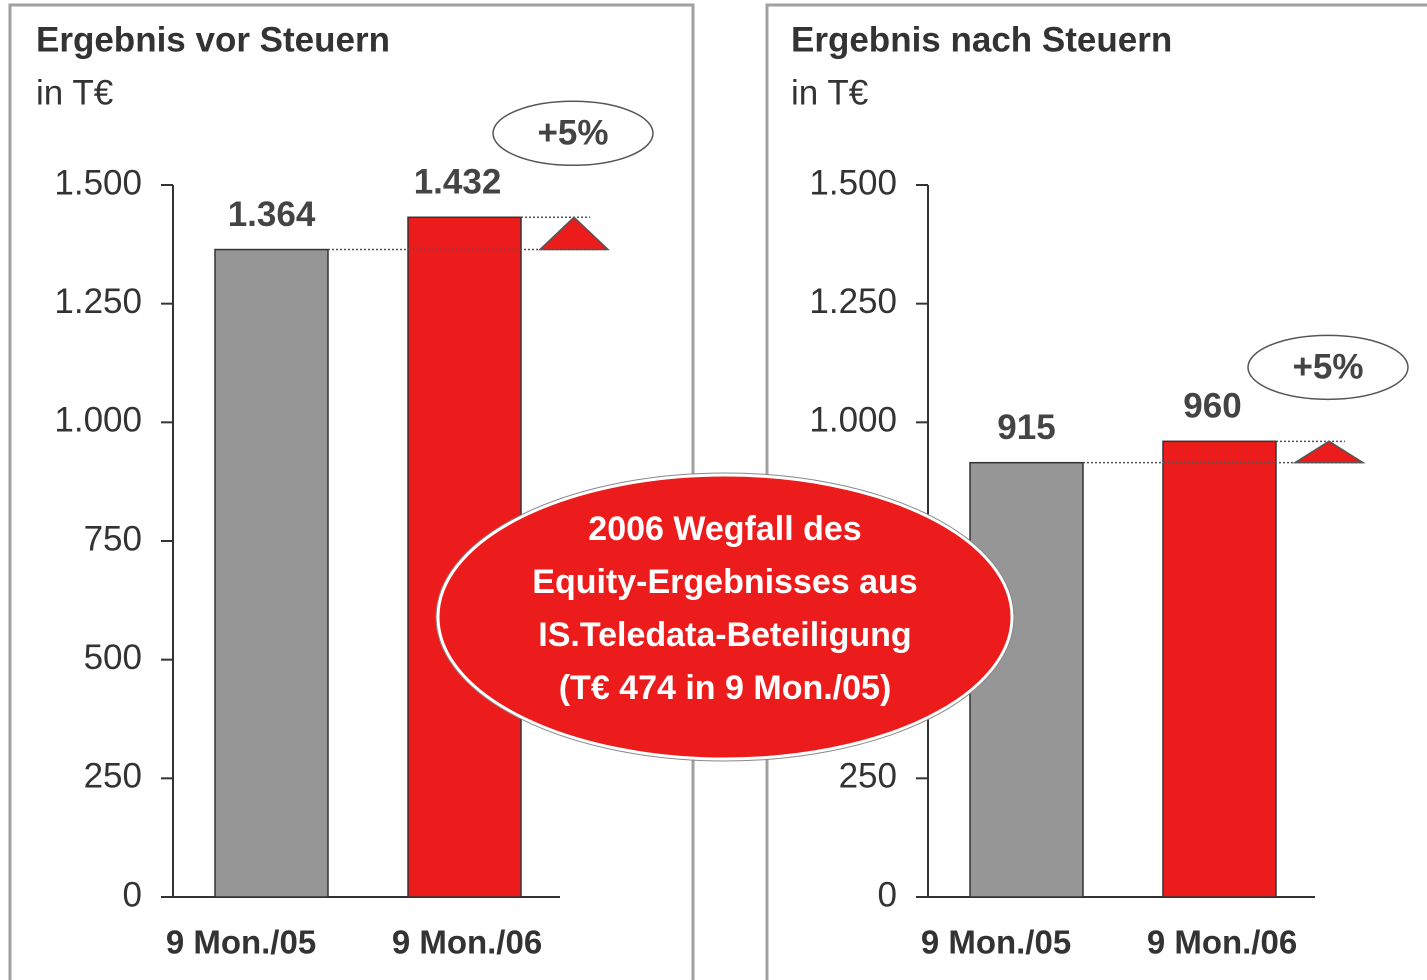 Image resolution: width=1427 pixels, height=980 pixels. Describe the element at coordinates (724, 582) in the screenshot. I see `callout-text: Equity-Ergebnisses aus` at that location.